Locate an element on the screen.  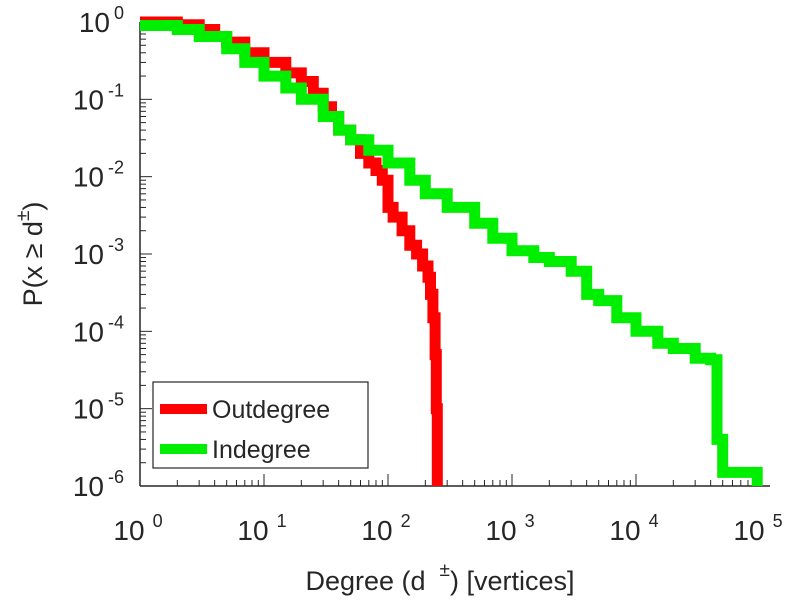
y-axis-label-post: ) is located at coordinates (33, 206).